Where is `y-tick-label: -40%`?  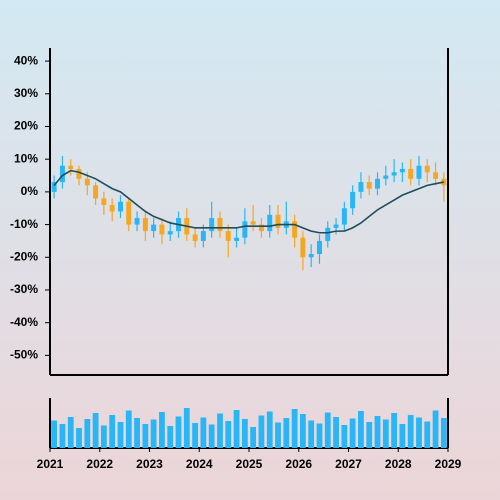 y-tick-label: -40% is located at coordinates (24, 322).